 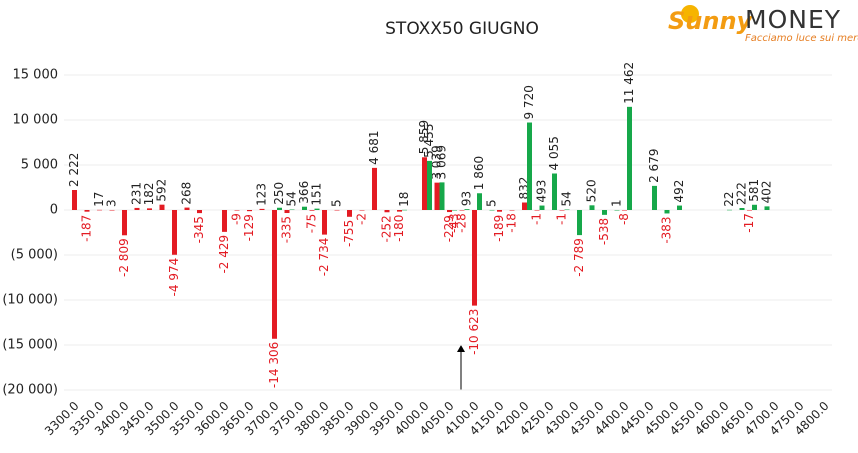 I want to click on value-label: -345, so click(x=199, y=229).